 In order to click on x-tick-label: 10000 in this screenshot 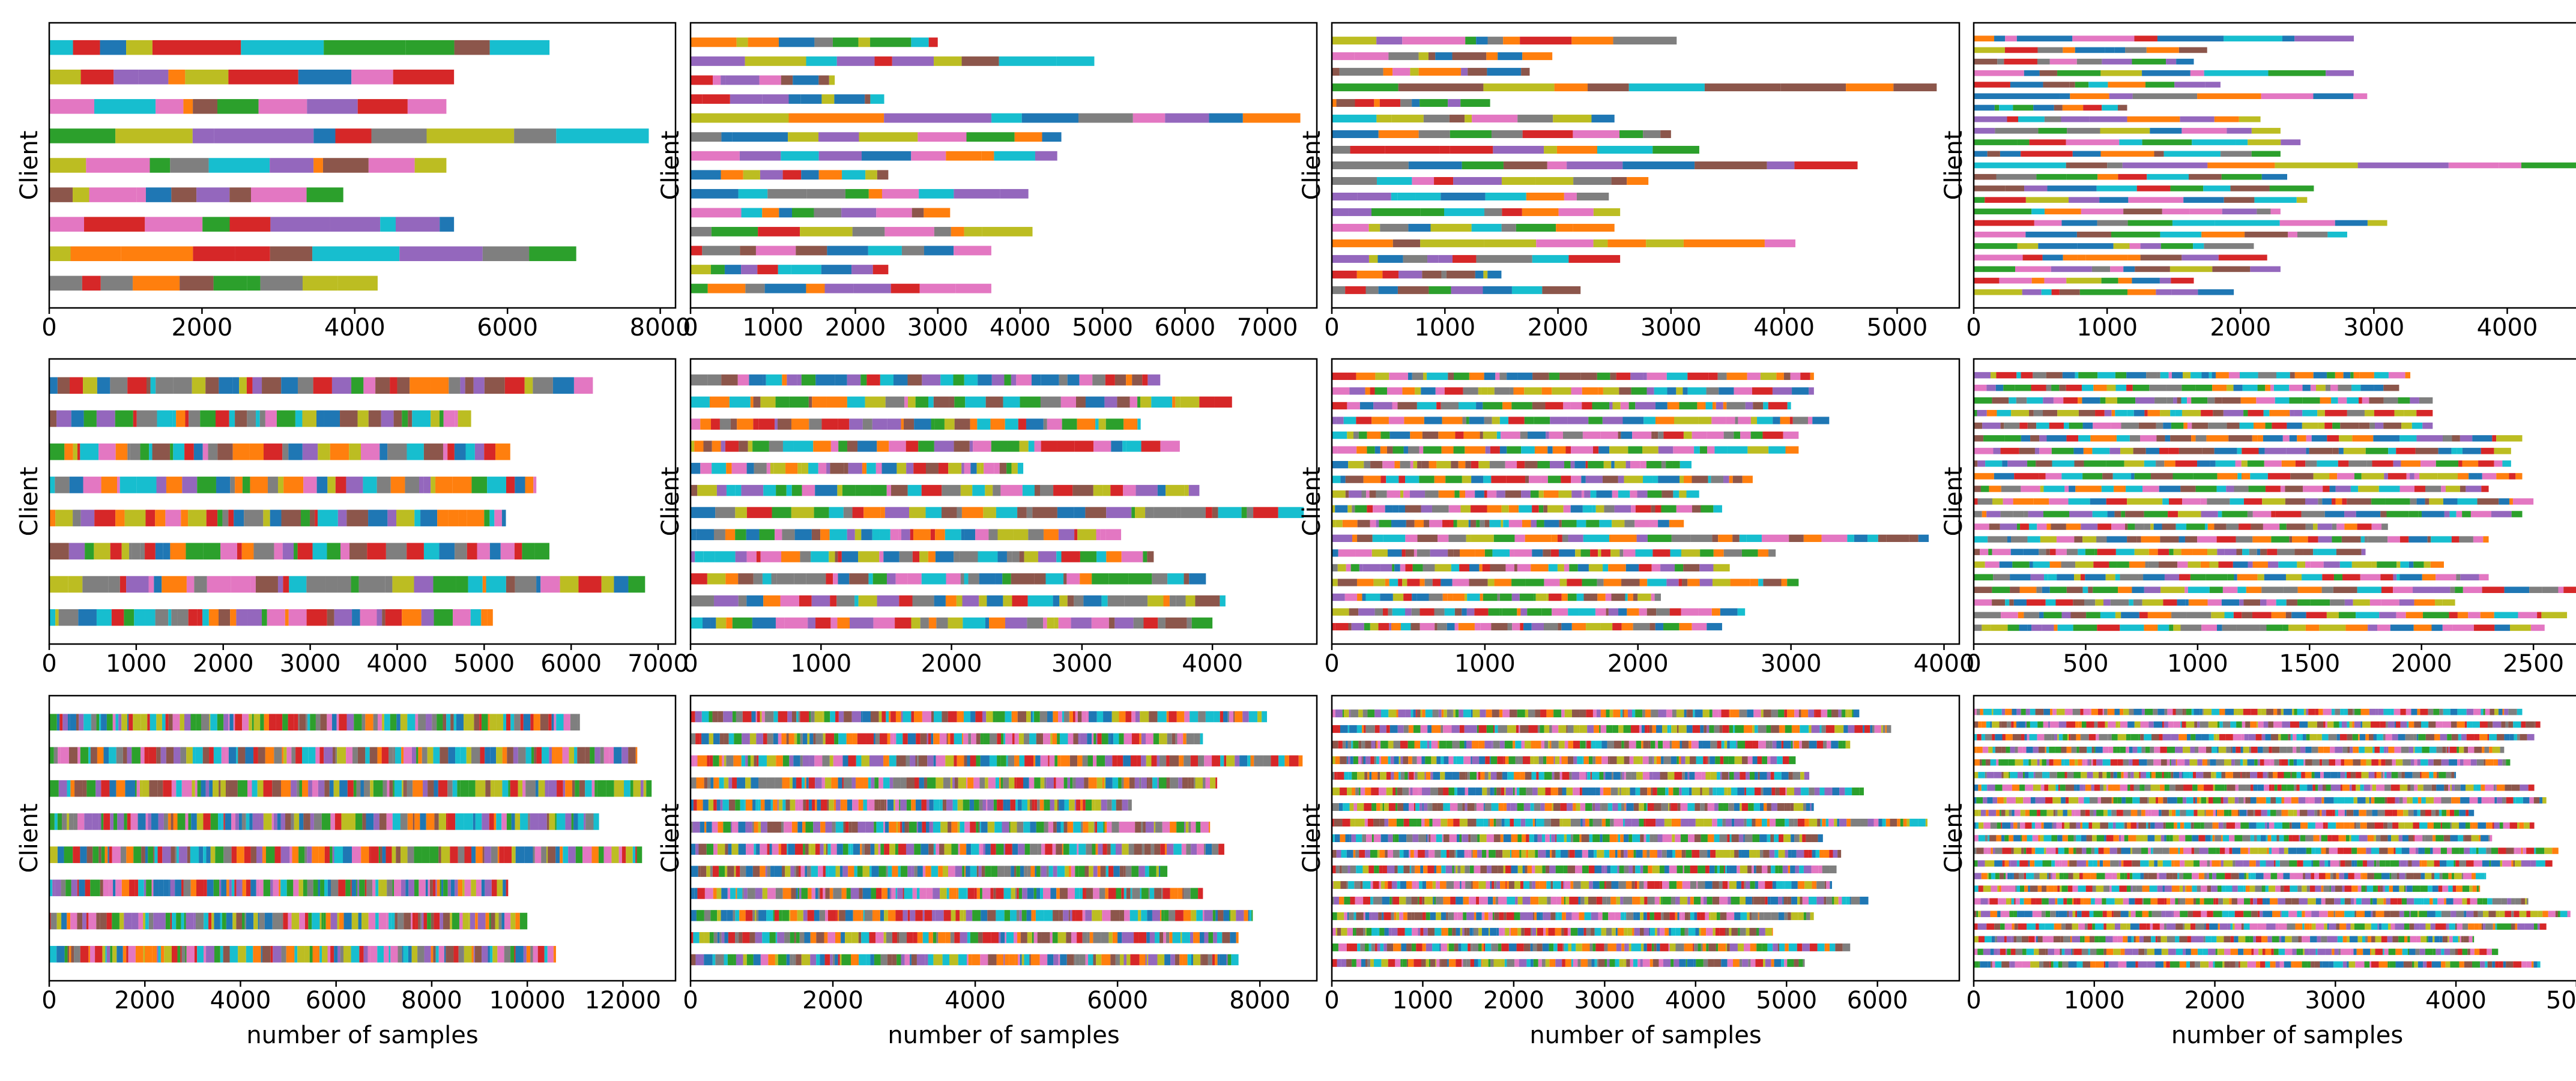, I will do `click(527, 1000)`.